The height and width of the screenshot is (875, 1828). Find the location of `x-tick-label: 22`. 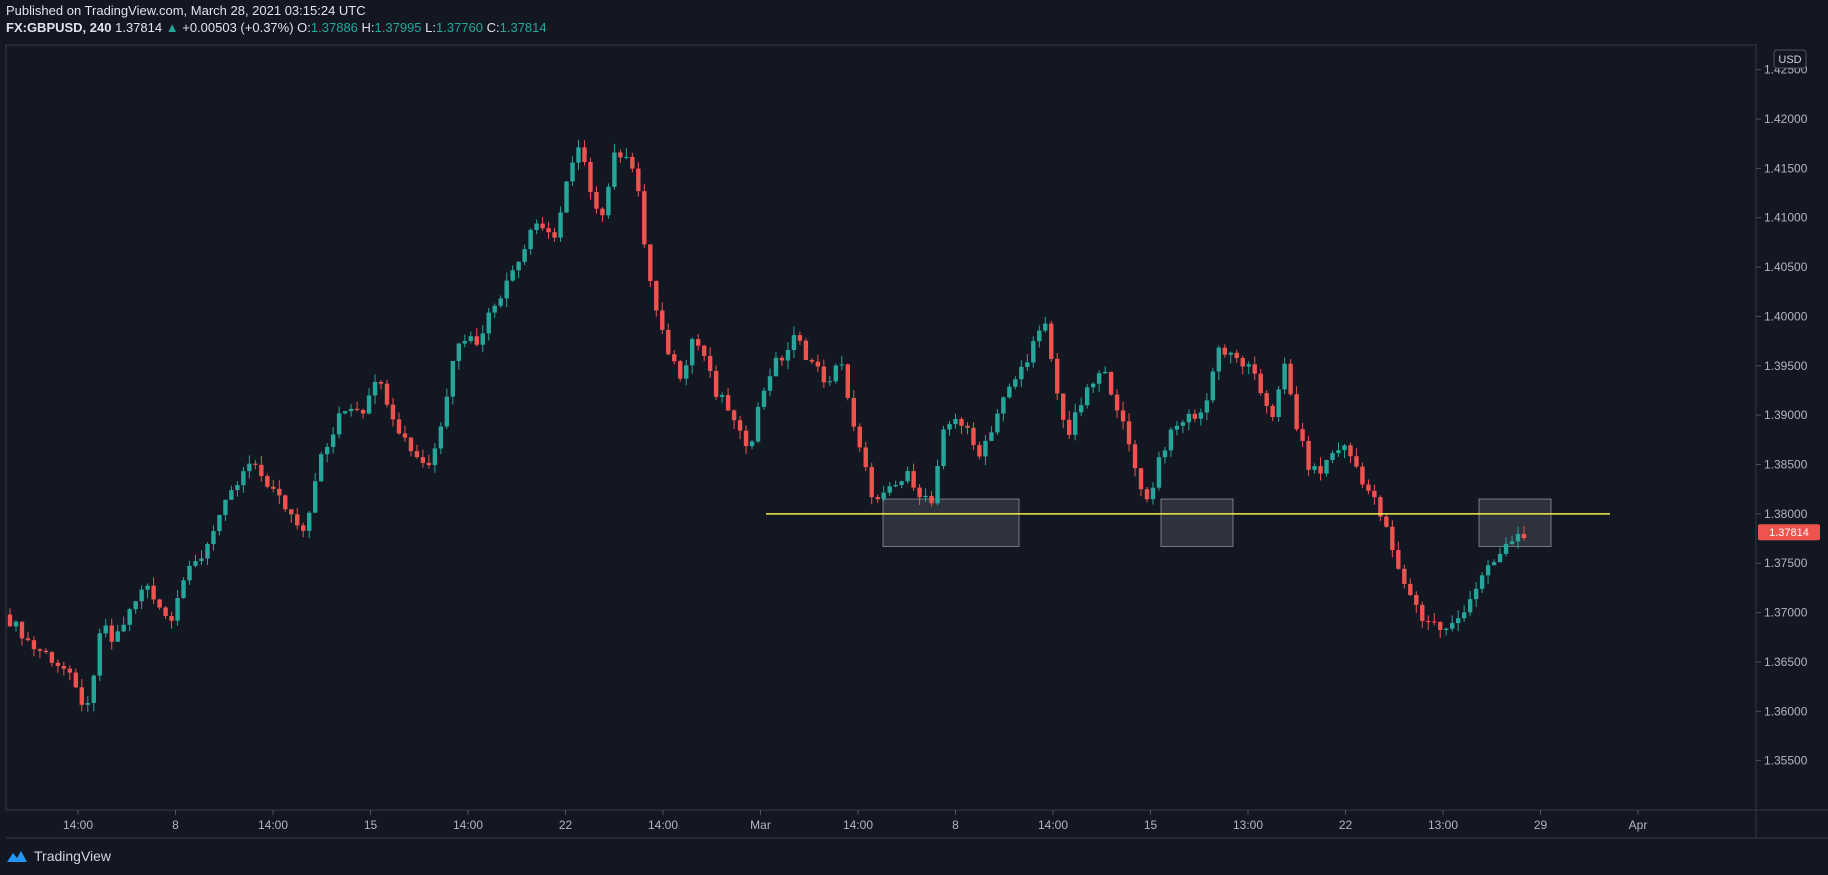

x-tick-label: 22 is located at coordinates (566, 825).